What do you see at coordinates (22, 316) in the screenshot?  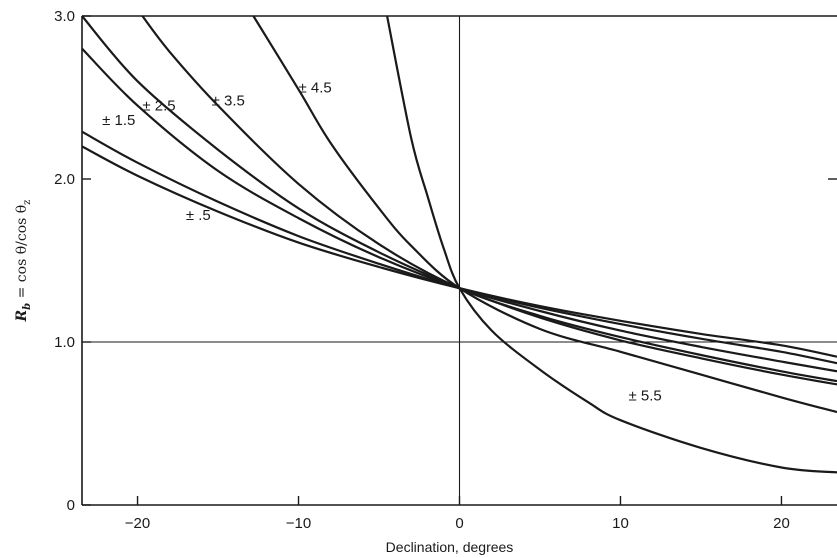 I see `y-axis-symbol: R` at bounding box center [22, 316].